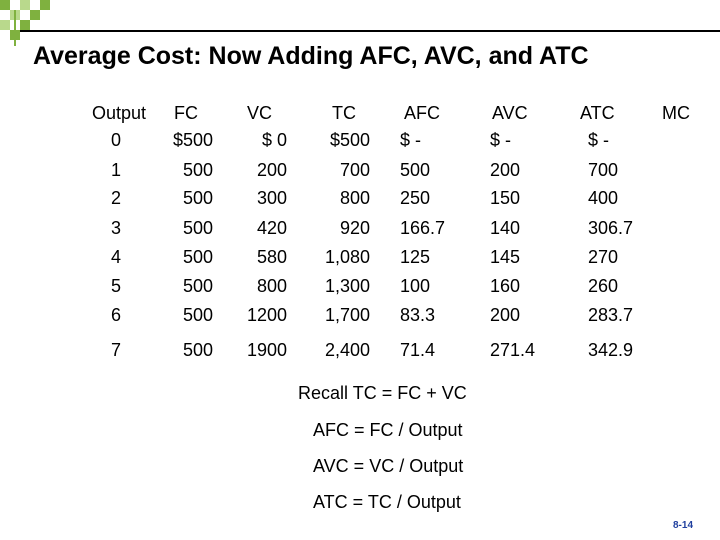 The height and width of the screenshot is (540, 720). I want to click on table-cell-afc: 166.7, so click(423, 228).